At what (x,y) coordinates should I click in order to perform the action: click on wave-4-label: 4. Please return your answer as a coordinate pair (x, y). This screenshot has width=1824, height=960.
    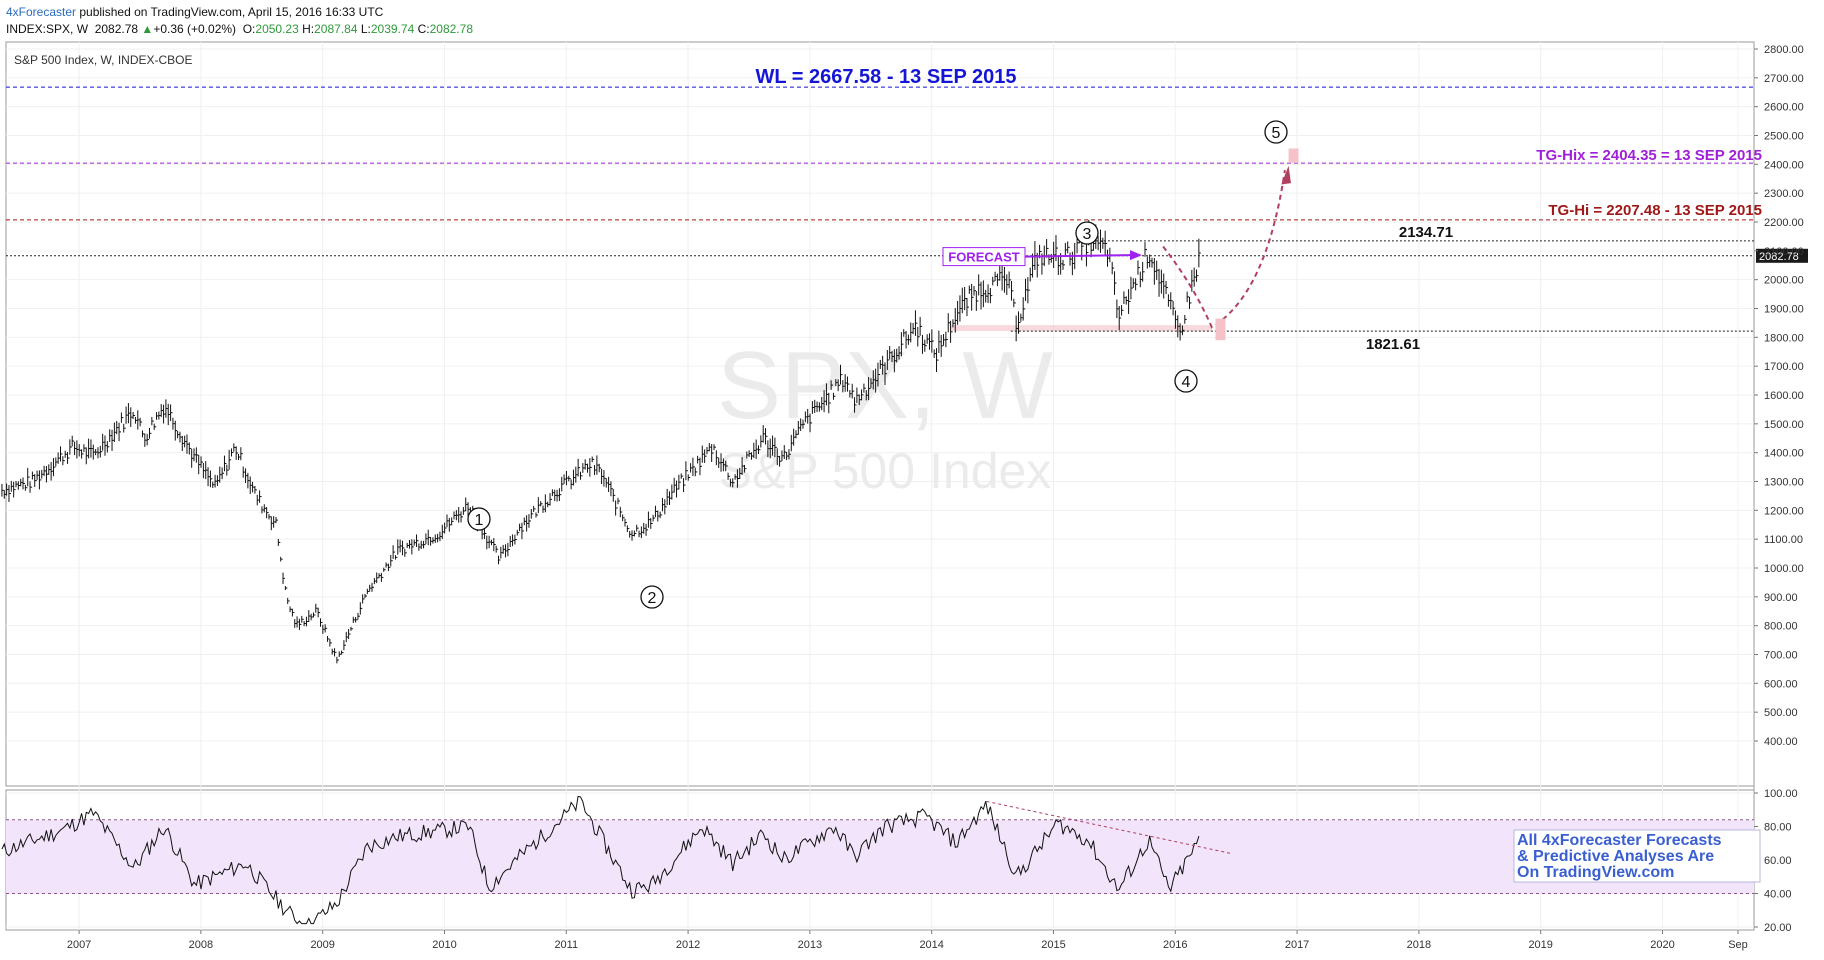
    Looking at the image, I should click on (1186, 382).